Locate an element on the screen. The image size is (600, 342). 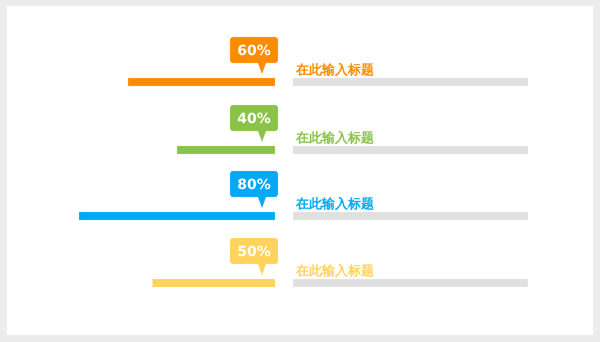
label: 80% is located at coordinates (254, 189).